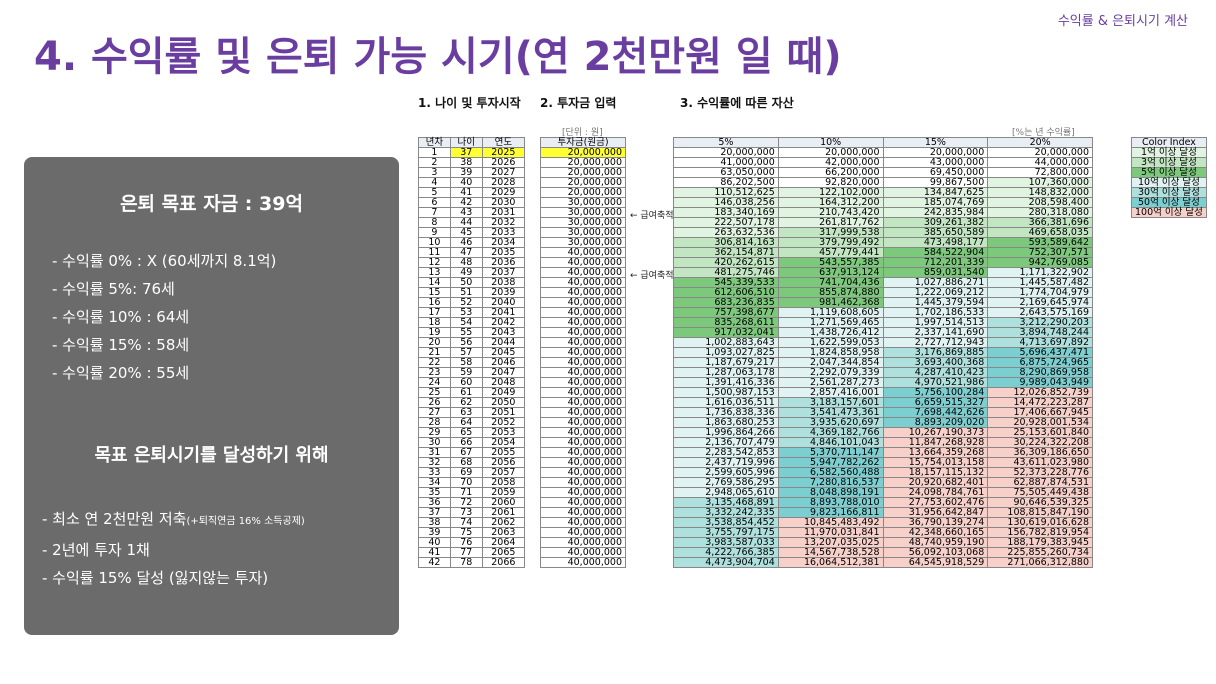 This screenshot has height=684, width=1216. Describe the element at coordinates (726, 142) in the screenshot. I see `col-header-rate-5: 5%` at that location.